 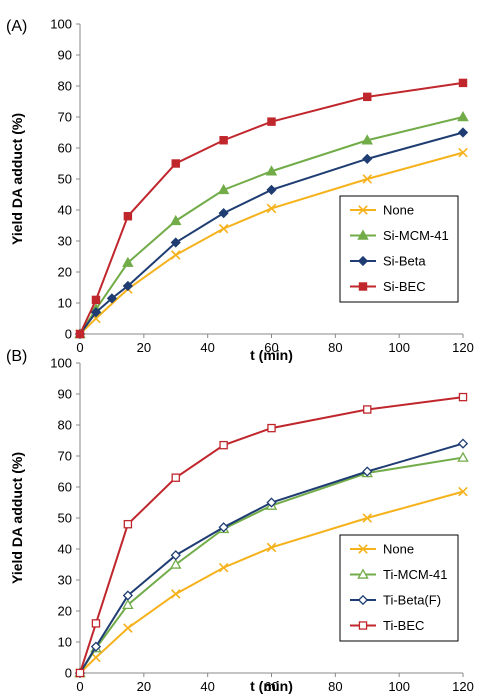 I want to click on legend-label: Si-Beta, so click(x=404, y=261).